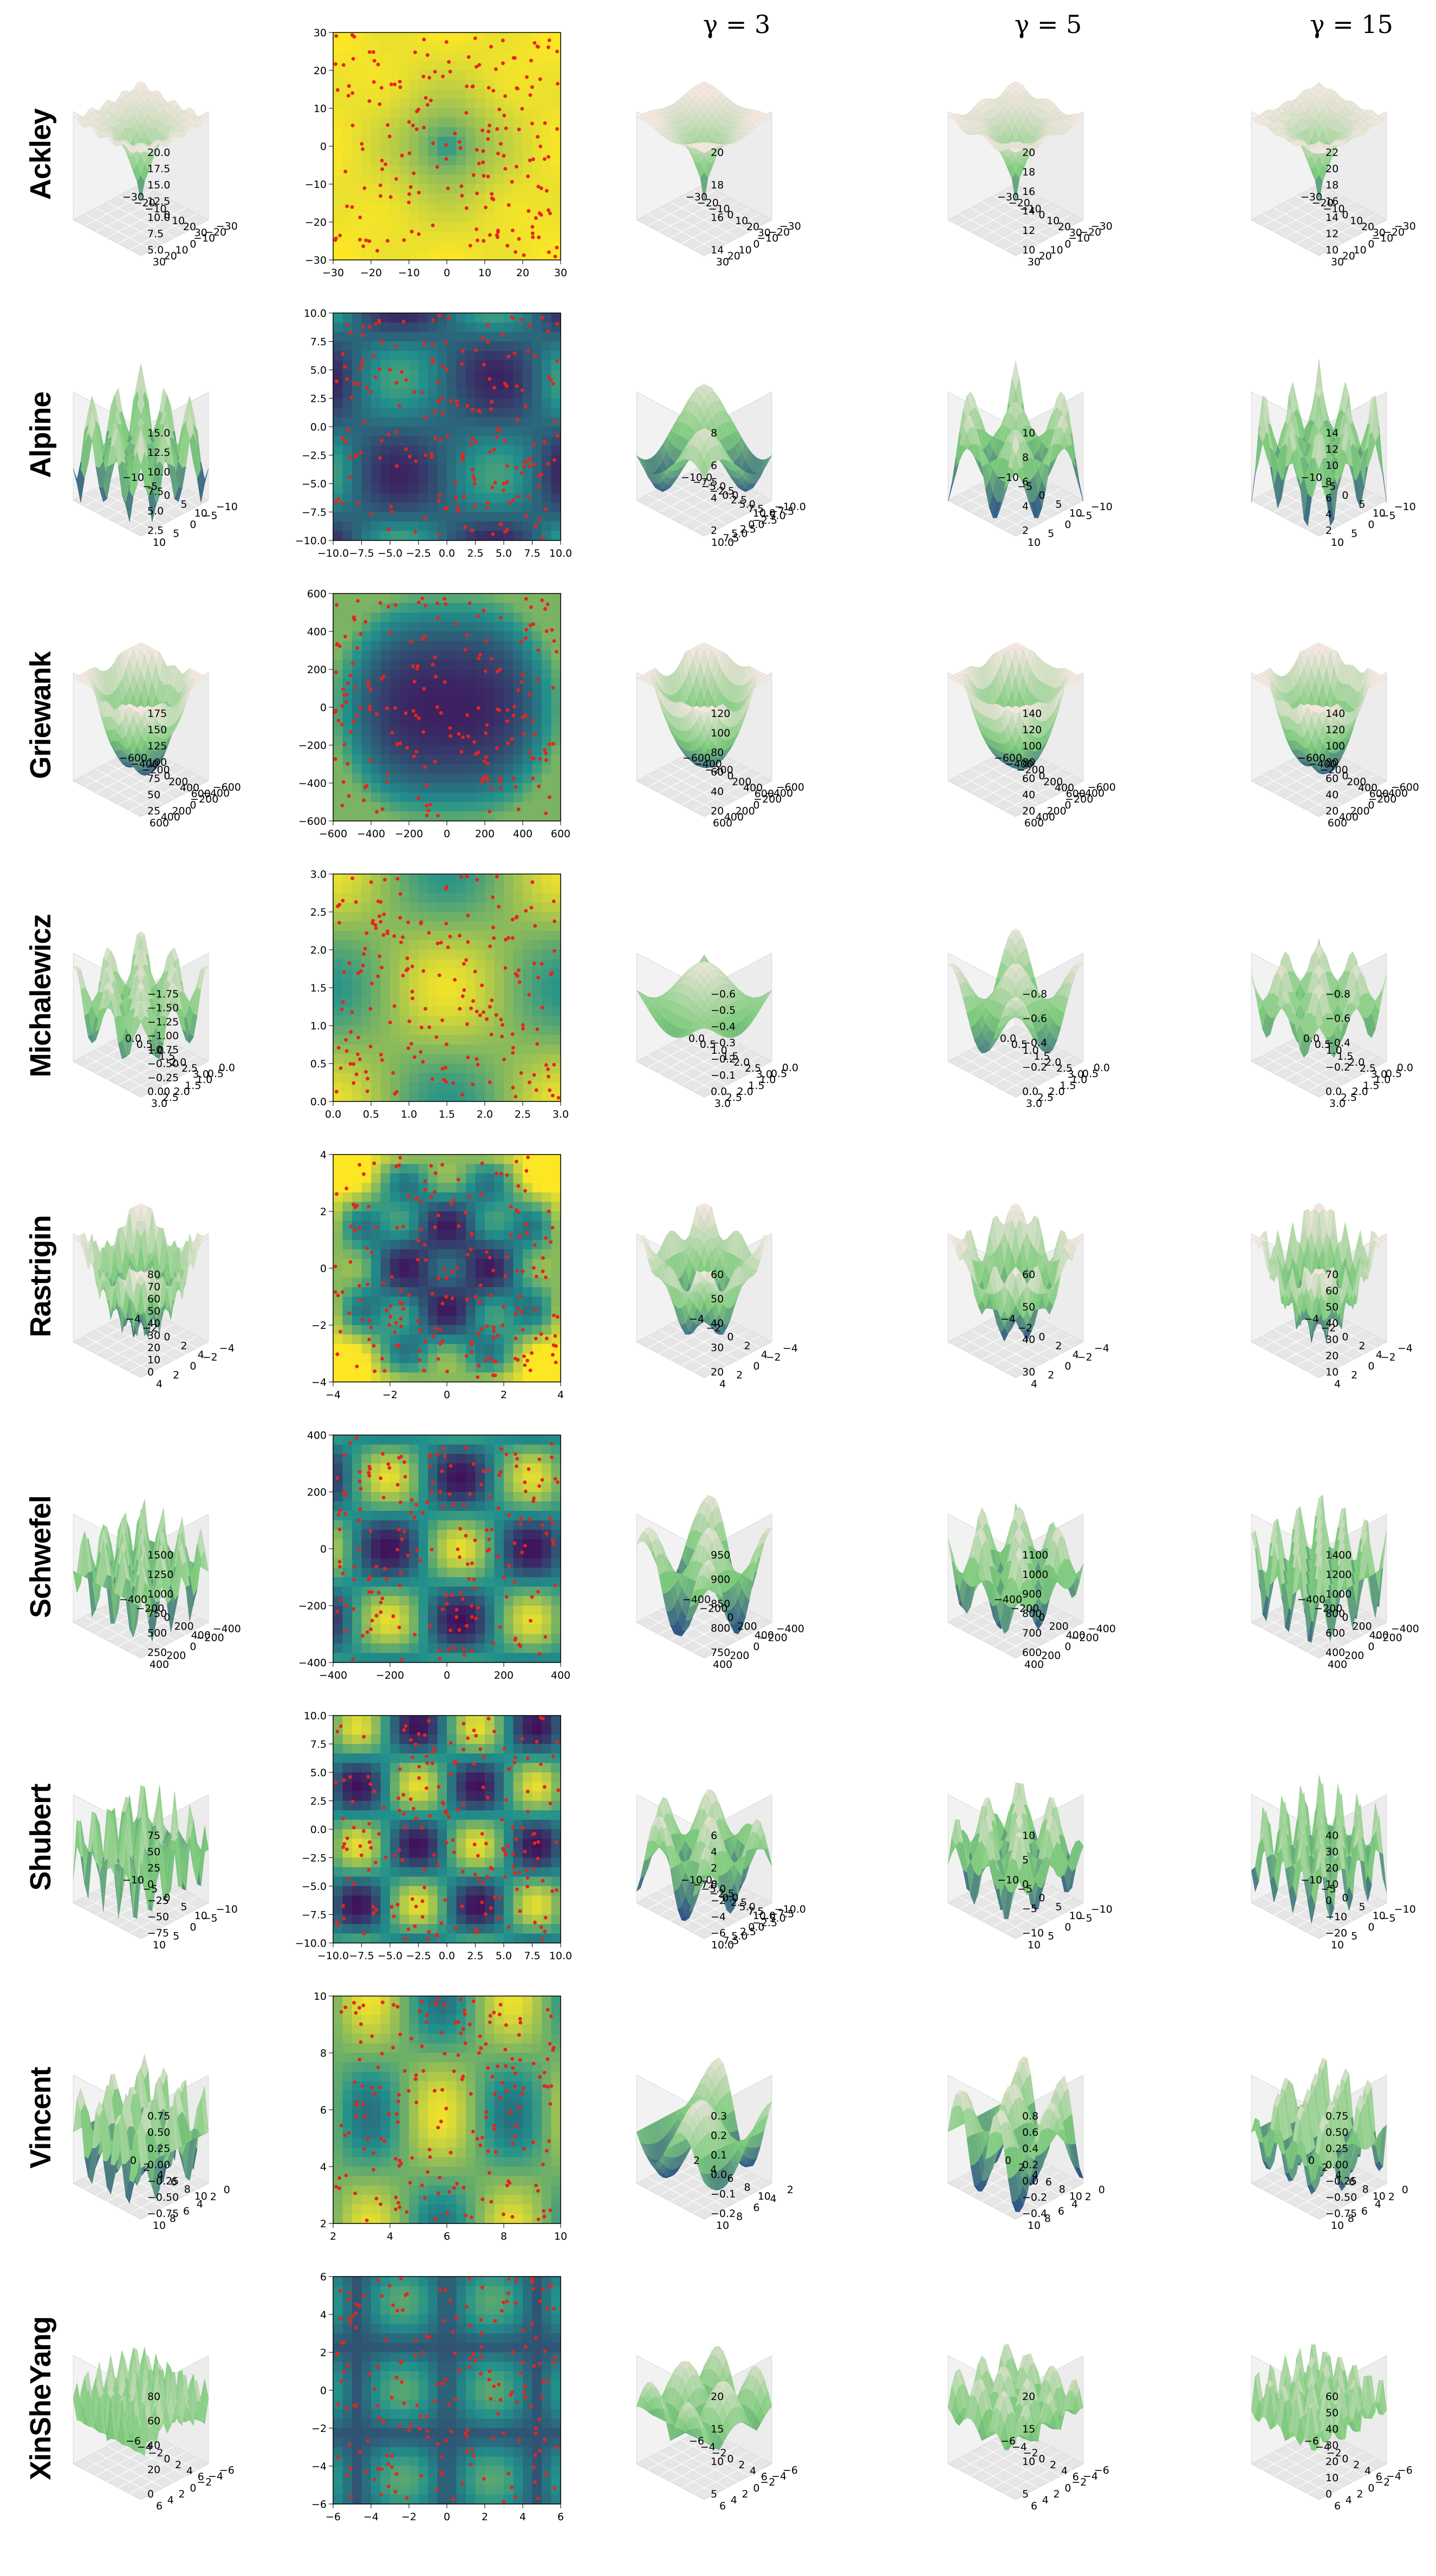 The height and width of the screenshot is (2576, 1436). I want to click on heatmap-ytick: −10, so click(316, 185).